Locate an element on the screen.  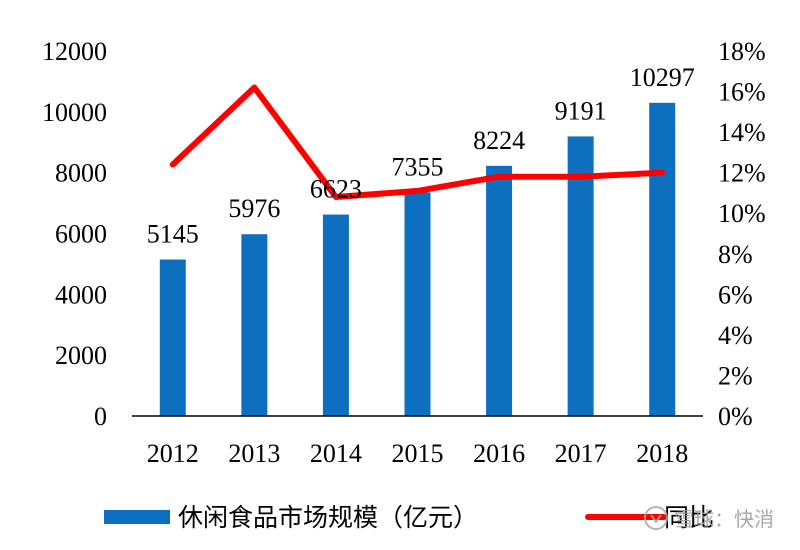
y-right-tick-label: 0% is located at coordinates (735, 416).